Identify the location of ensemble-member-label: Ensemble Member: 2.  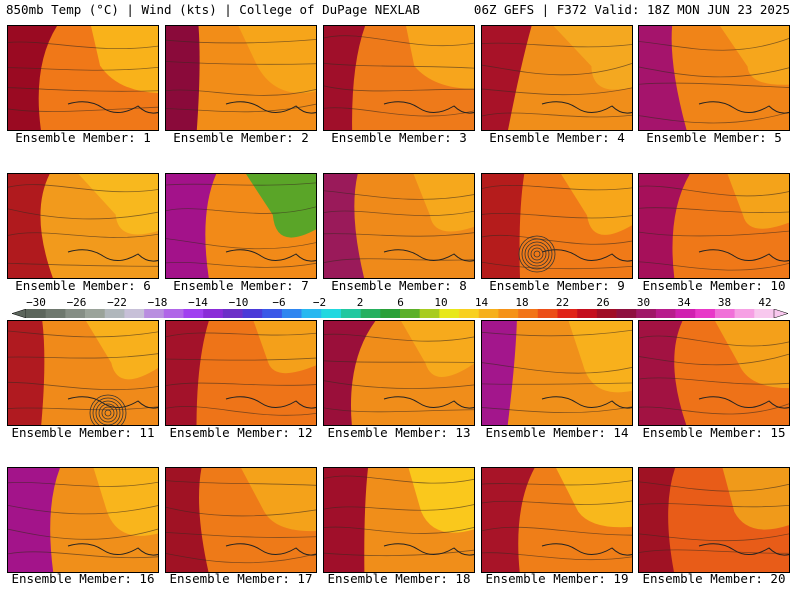
(241, 137).